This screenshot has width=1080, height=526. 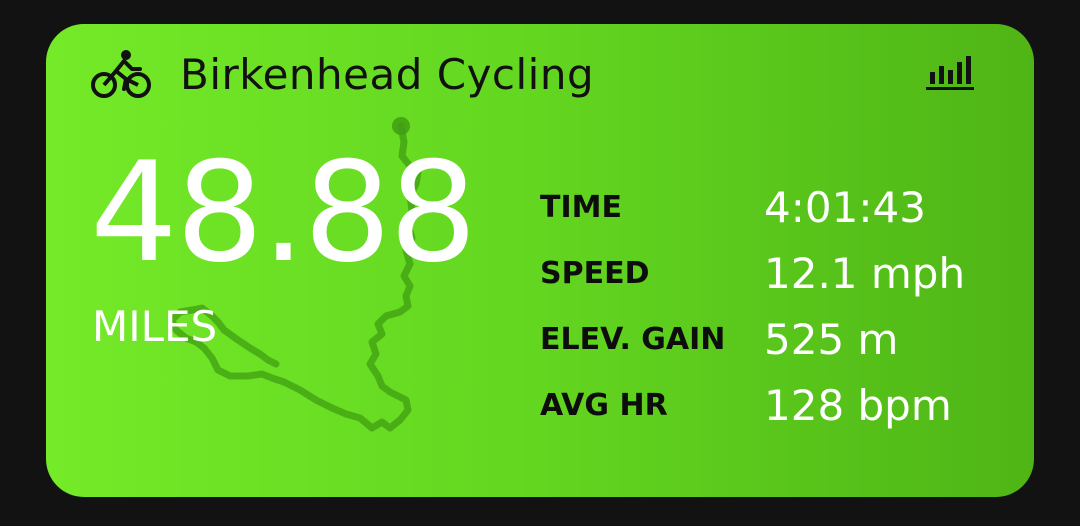 I want to click on stat-row-elevation-gain: ELEV. GAIN 525 m, so click(x=775, y=339).